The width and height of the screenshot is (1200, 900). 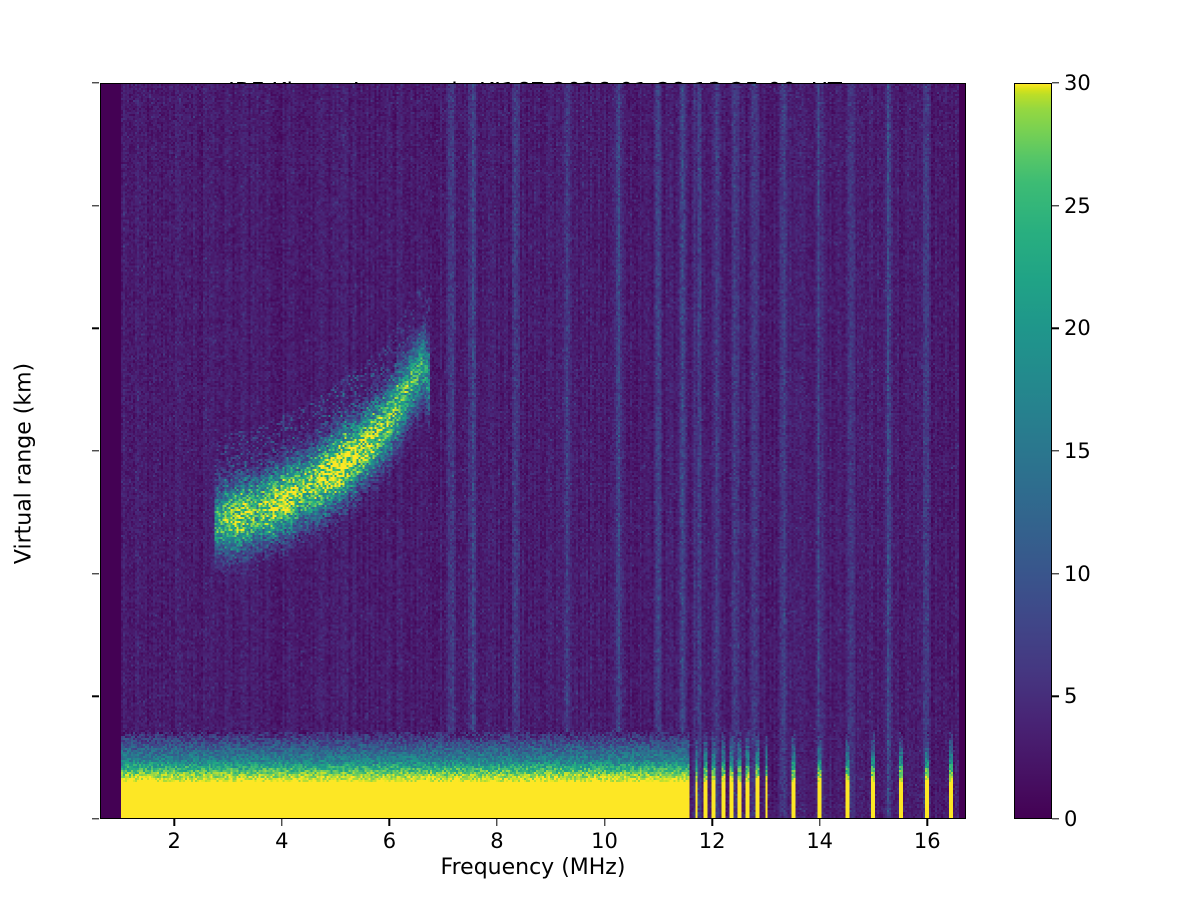 I want to click on colorbar: 0 5 10 15 20 25 30, so click(x=1052, y=451).